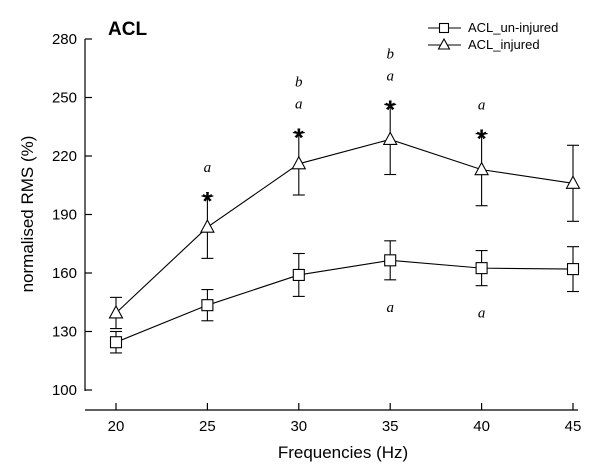 This screenshot has height=464, width=605. Describe the element at coordinates (64, 98) in the screenshot. I see `y-tick-label: 250` at that location.